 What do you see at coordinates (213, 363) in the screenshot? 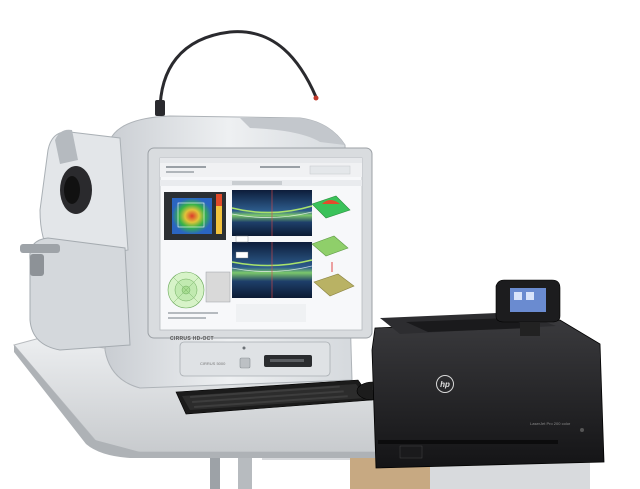
I see `device-model-label: CIRRUS 5000` at bounding box center [213, 363].